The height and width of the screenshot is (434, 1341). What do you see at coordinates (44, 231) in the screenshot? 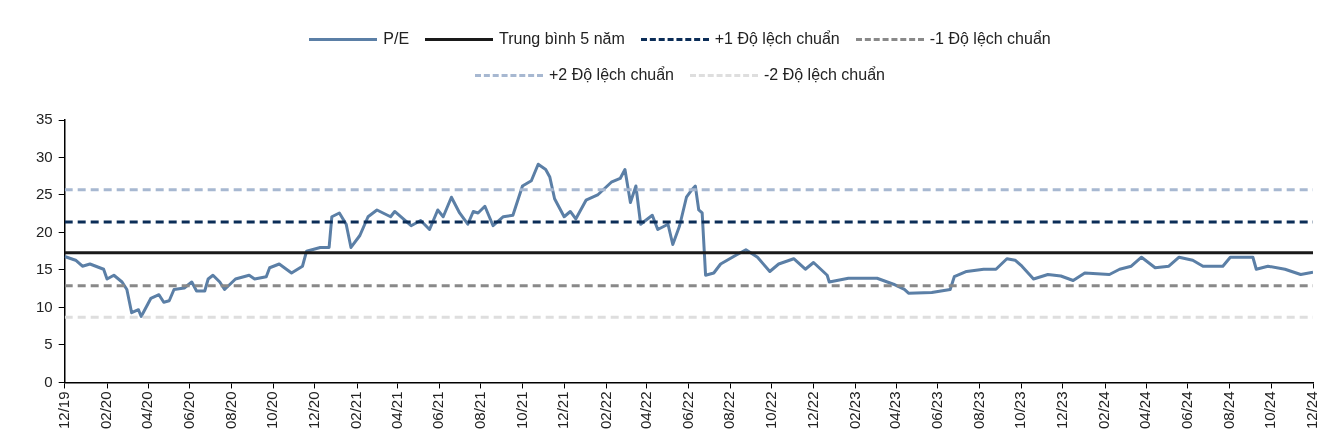
I see `y-tick-label: 20` at bounding box center [44, 231].